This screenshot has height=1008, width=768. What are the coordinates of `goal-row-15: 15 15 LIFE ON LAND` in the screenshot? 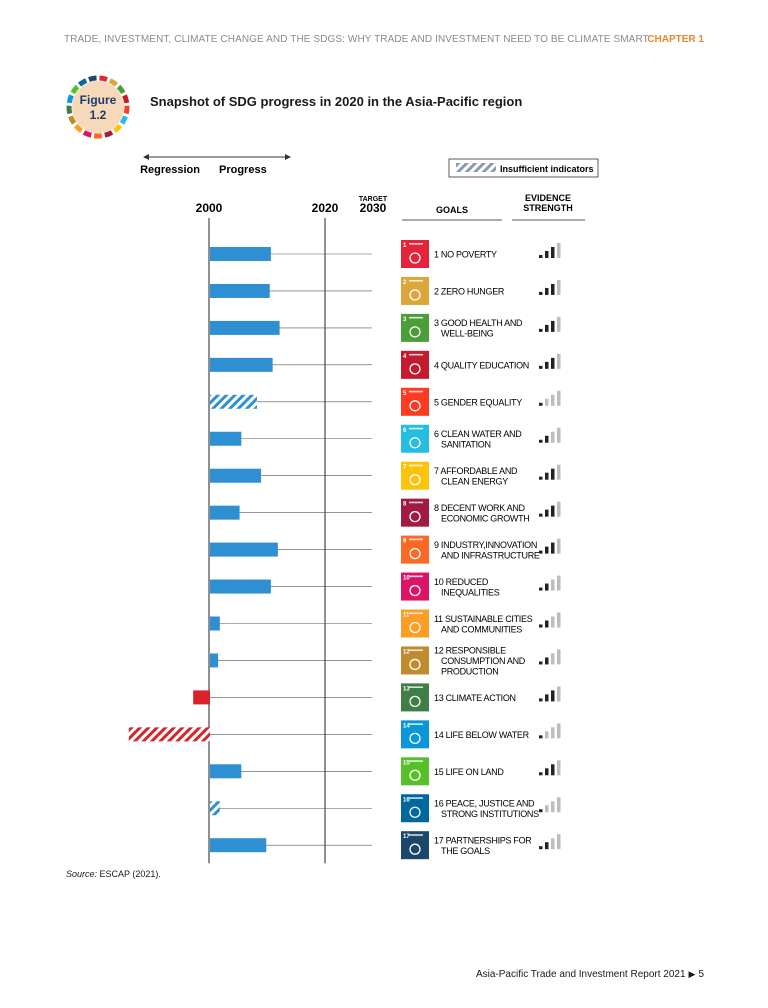 It's located at (385, 771).